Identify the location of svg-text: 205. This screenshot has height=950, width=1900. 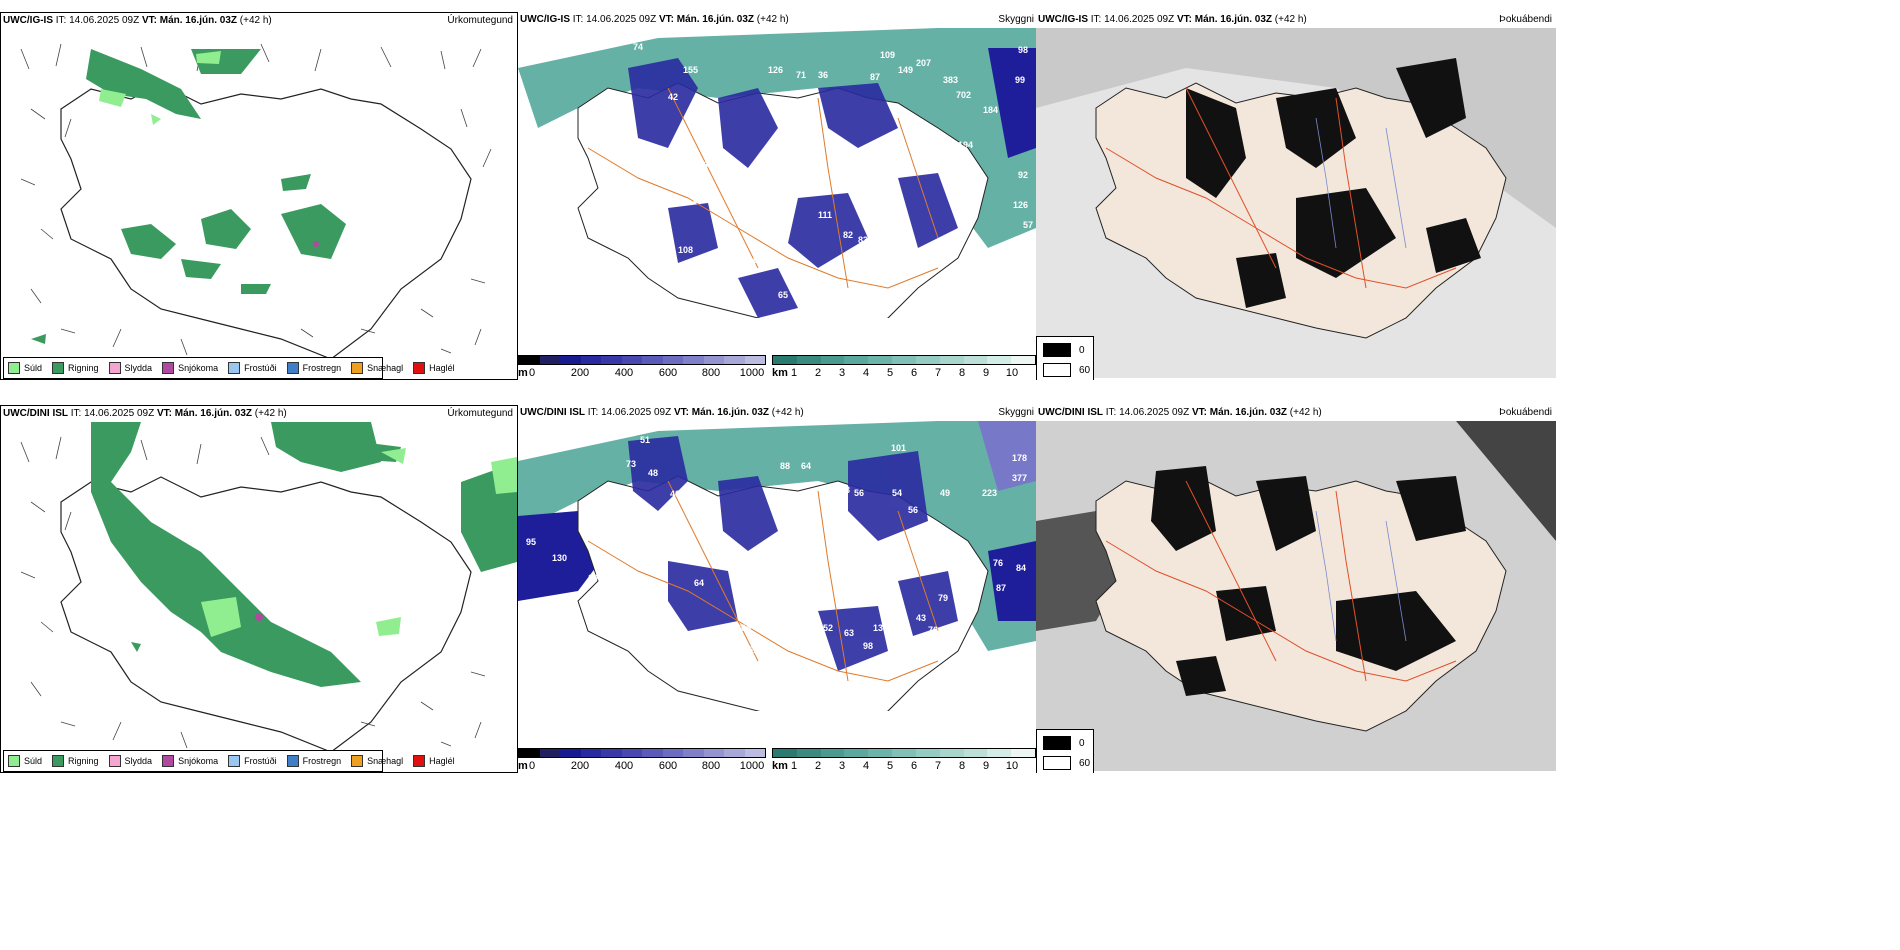
(743, 628).